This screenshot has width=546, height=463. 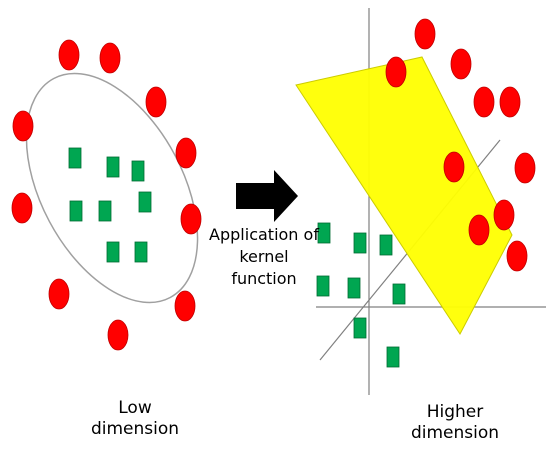 I want to click on low-dimension-label: Low dimension, so click(x=135, y=419).